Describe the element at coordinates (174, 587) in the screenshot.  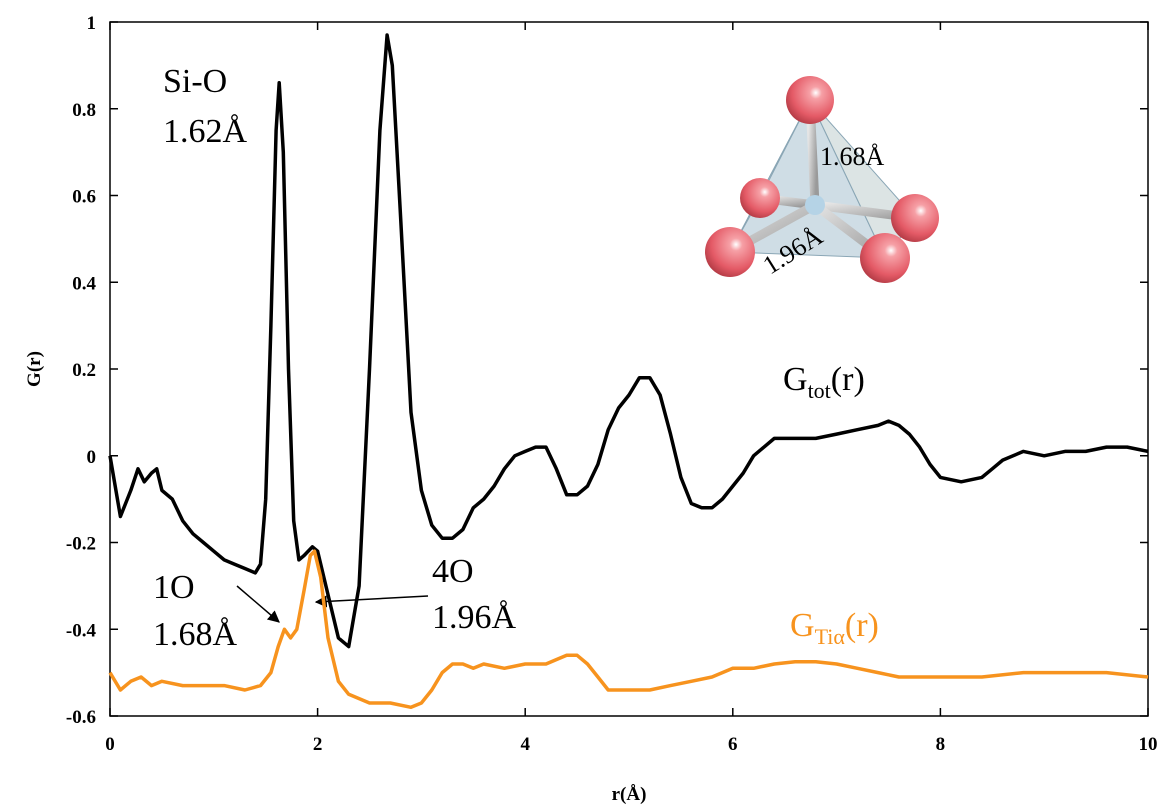
I see `annotation: 1O` at that location.